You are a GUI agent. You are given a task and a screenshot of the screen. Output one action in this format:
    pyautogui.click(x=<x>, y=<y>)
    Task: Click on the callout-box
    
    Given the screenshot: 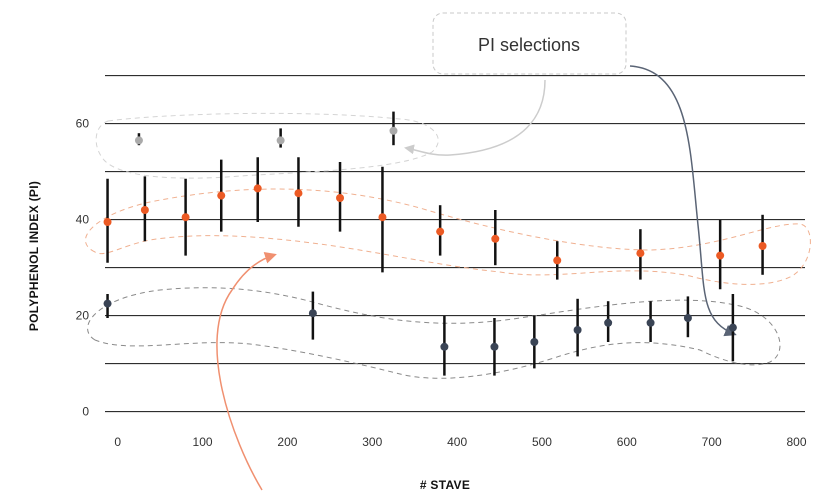 What is the action you would take?
    pyautogui.click(x=529, y=43)
    